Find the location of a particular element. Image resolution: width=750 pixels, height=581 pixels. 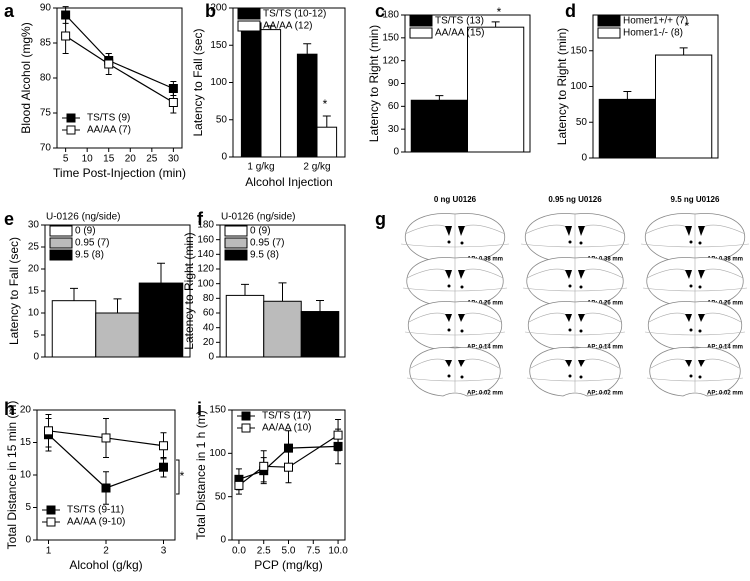

y-axis-label: Latency to Fall (sec) is located at coordinates (14, 291).